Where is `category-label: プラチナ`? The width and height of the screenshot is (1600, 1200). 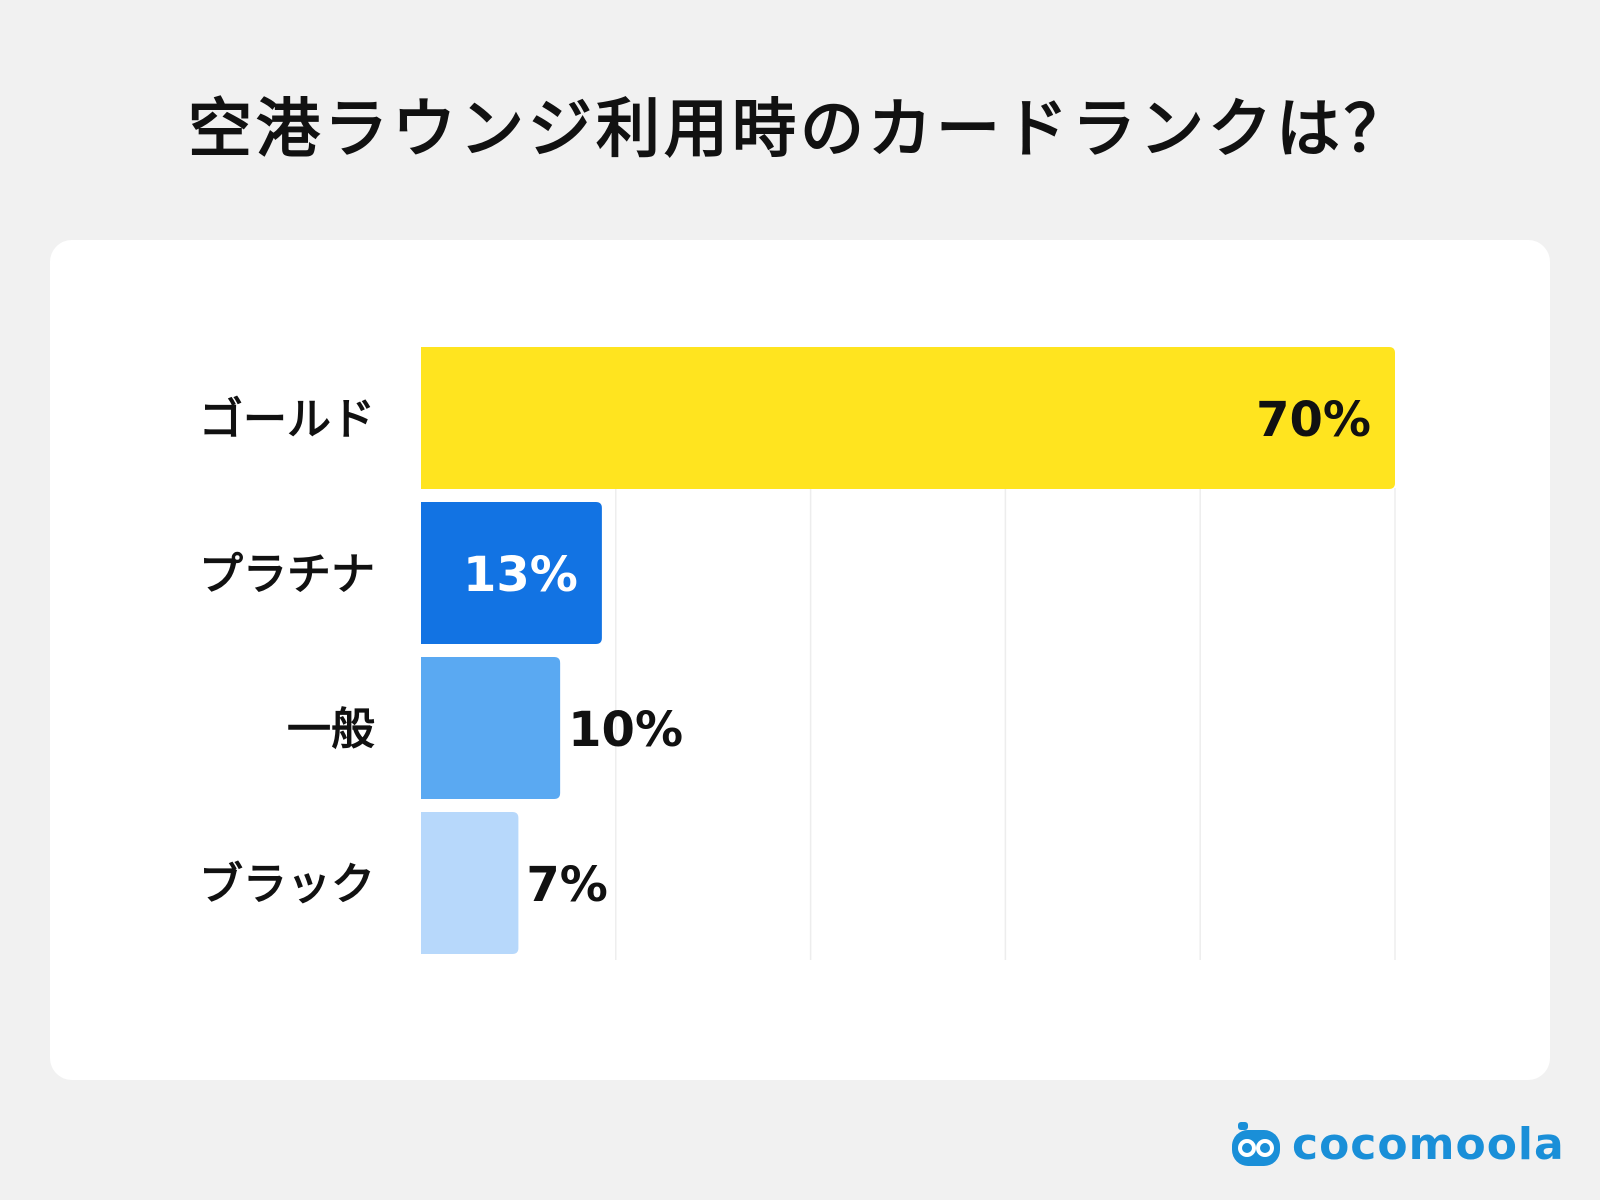
category-label: プラチナ is located at coordinates (287, 574).